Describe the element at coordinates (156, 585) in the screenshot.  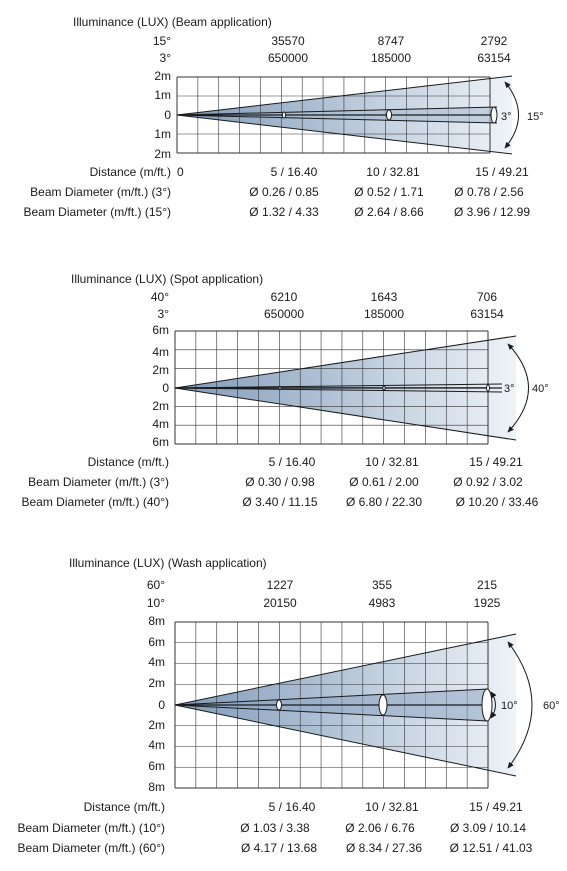
I see `angle-wide-label: 60°` at that location.